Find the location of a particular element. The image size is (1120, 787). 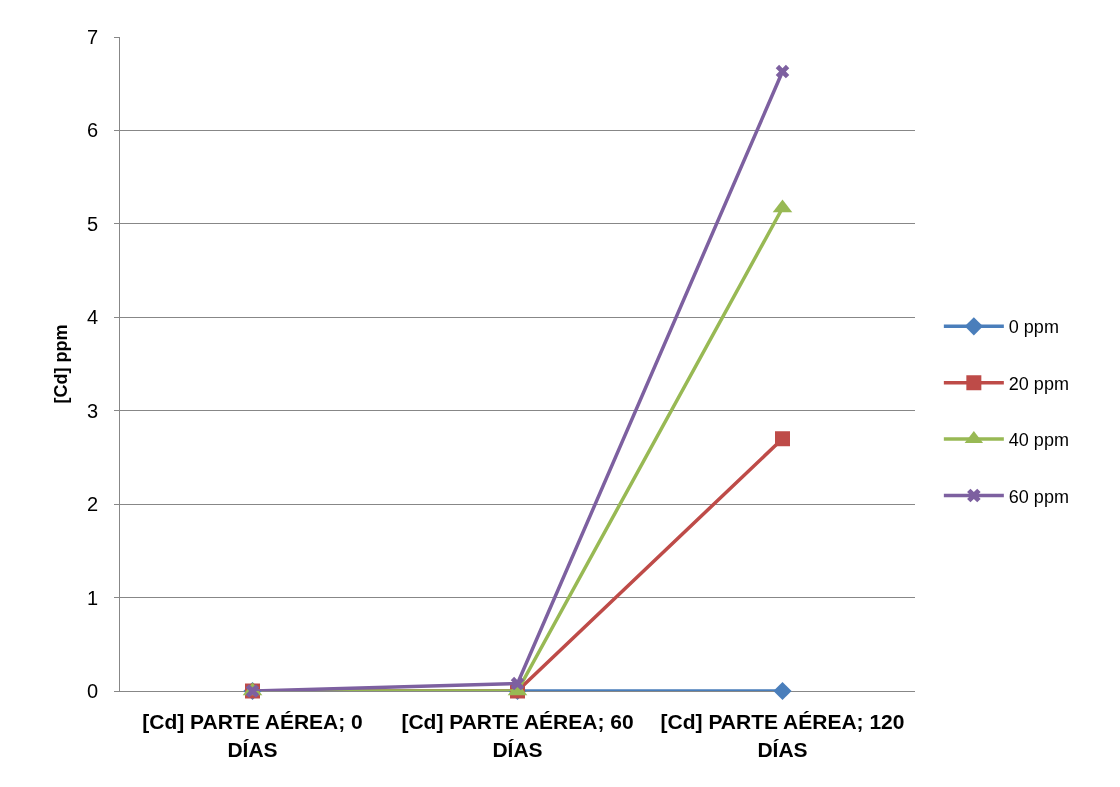

legend-label: 20 ppm is located at coordinates (1038, 383).